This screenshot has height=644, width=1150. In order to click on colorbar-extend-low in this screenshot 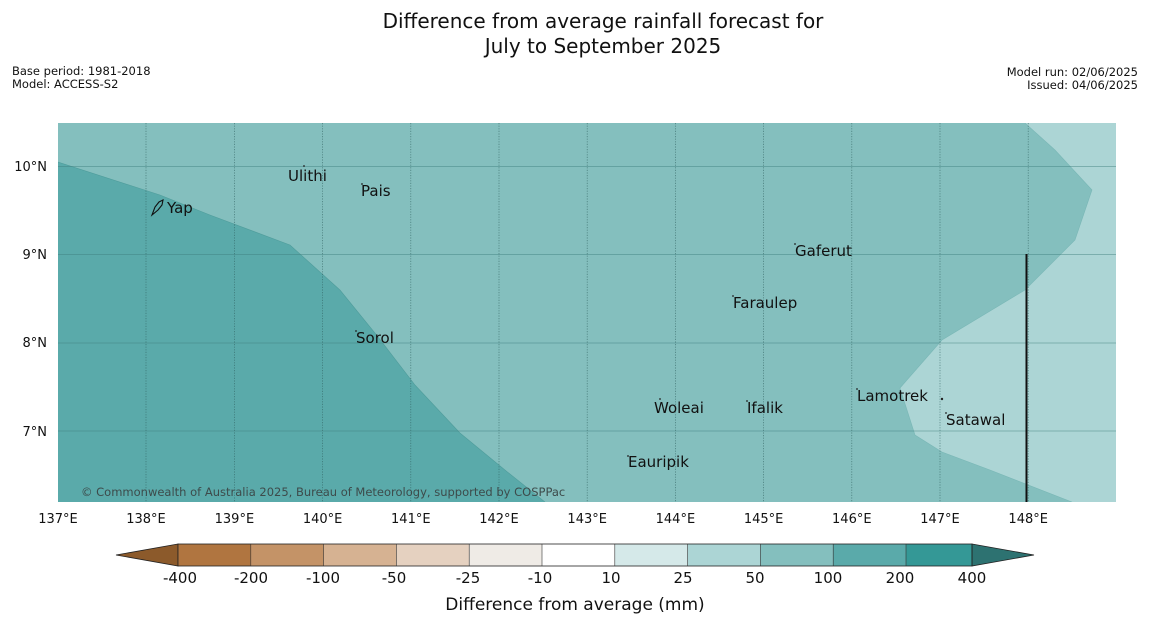, I will do `click(147, 555)`.